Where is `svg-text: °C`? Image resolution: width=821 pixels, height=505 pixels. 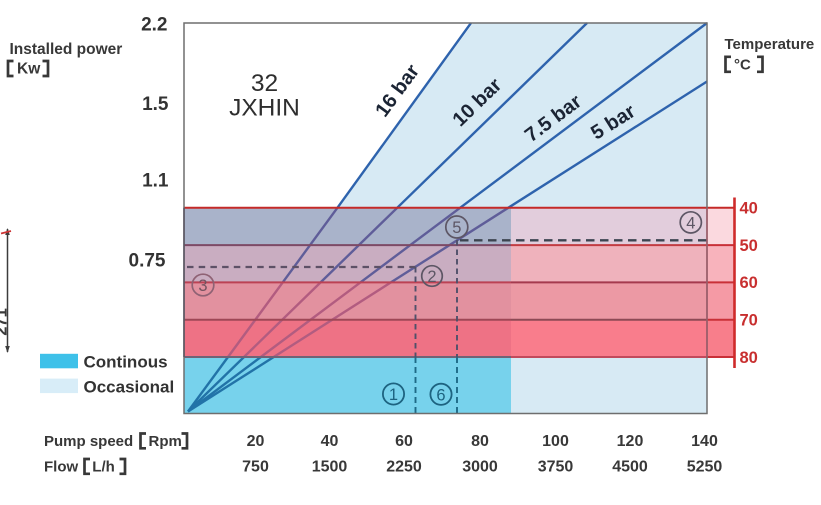
svg-text: °C is located at coordinates (742, 64).